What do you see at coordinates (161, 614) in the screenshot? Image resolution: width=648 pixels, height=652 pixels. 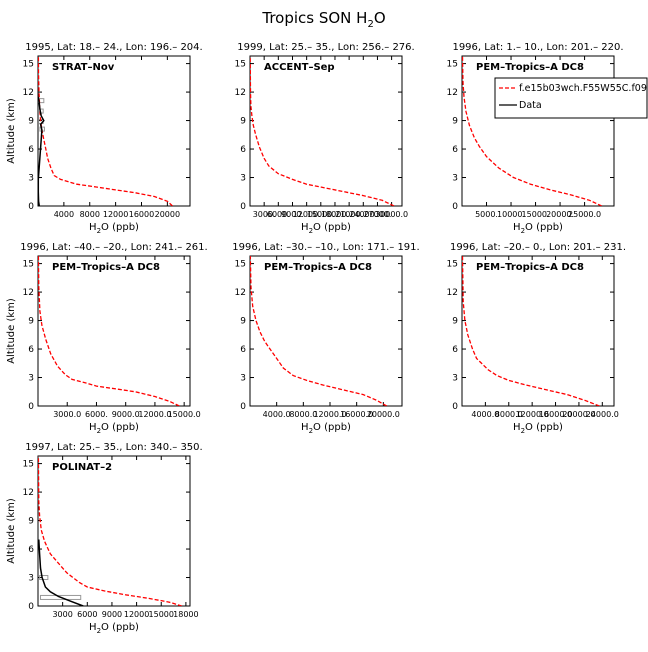 I see `x-tick-label: 15000` at bounding box center [161, 614].